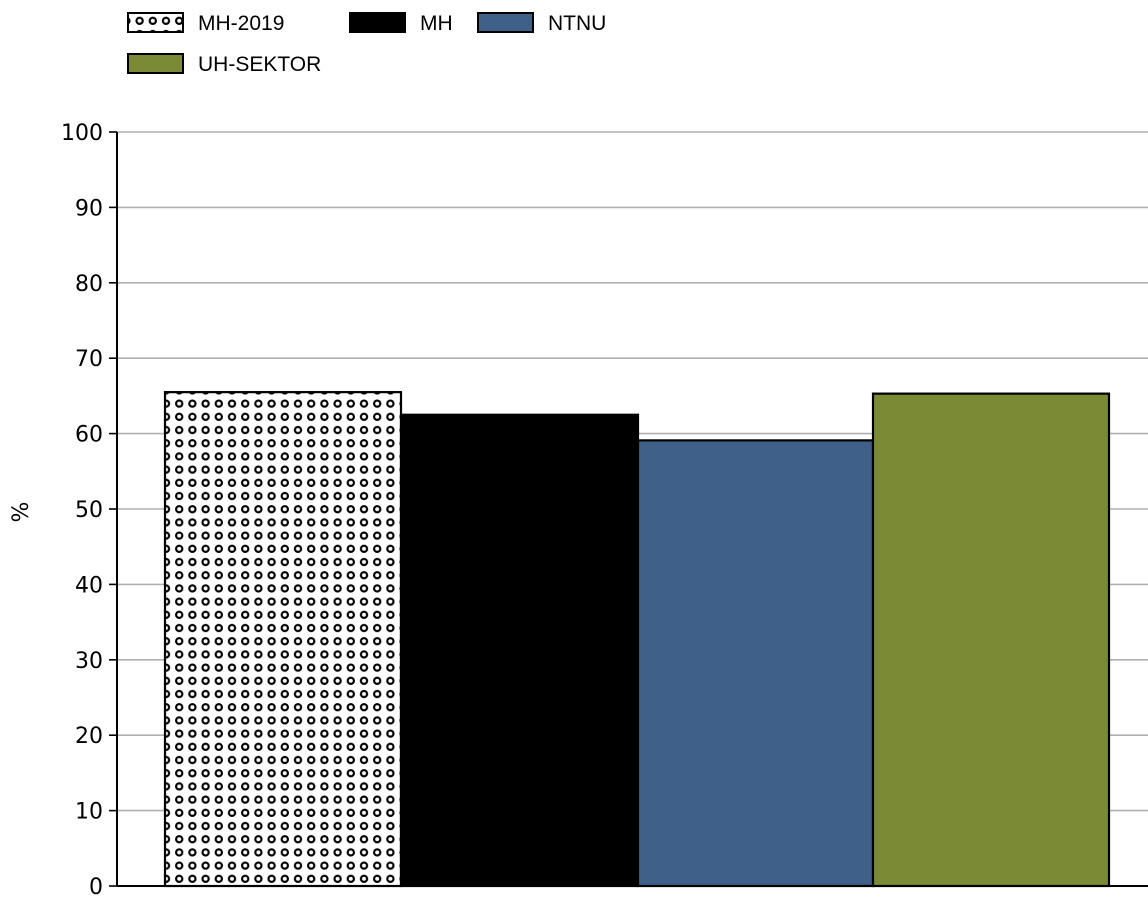 This screenshot has width=1148, height=898. Describe the element at coordinates (436, 23) in the screenshot. I see `legend-label-mh: MH` at that location.